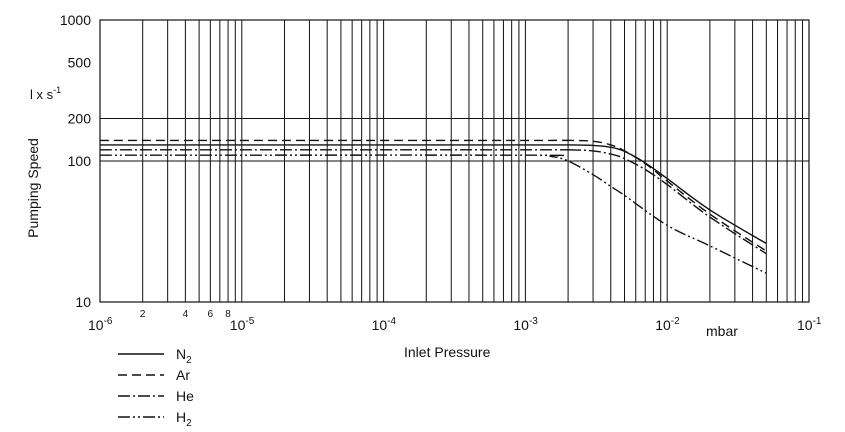 The height and width of the screenshot is (432, 845). What do you see at coordinates (184, 419) in the screenshot?
I see `legend-label: H2` at bounding box center [184, 419].